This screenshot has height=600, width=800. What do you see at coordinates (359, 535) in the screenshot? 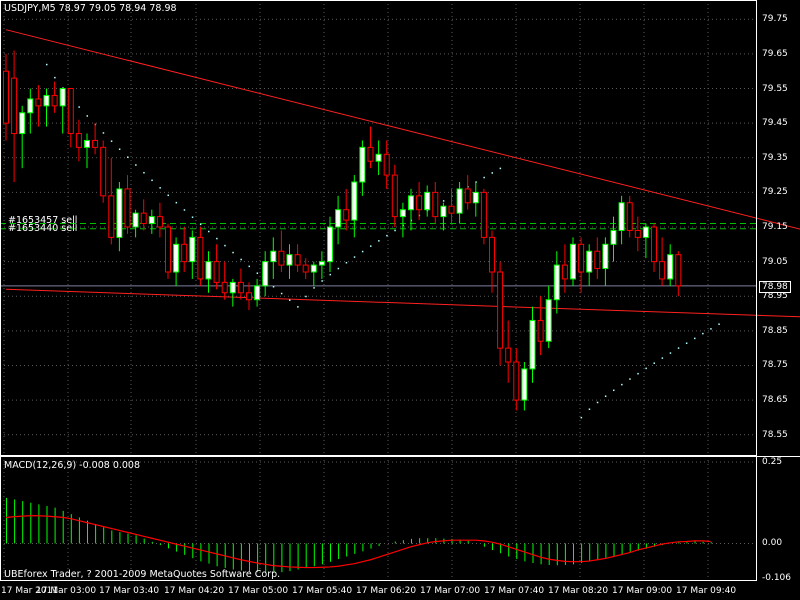
I see `macd-histogram` at bounding box center [359, 535].